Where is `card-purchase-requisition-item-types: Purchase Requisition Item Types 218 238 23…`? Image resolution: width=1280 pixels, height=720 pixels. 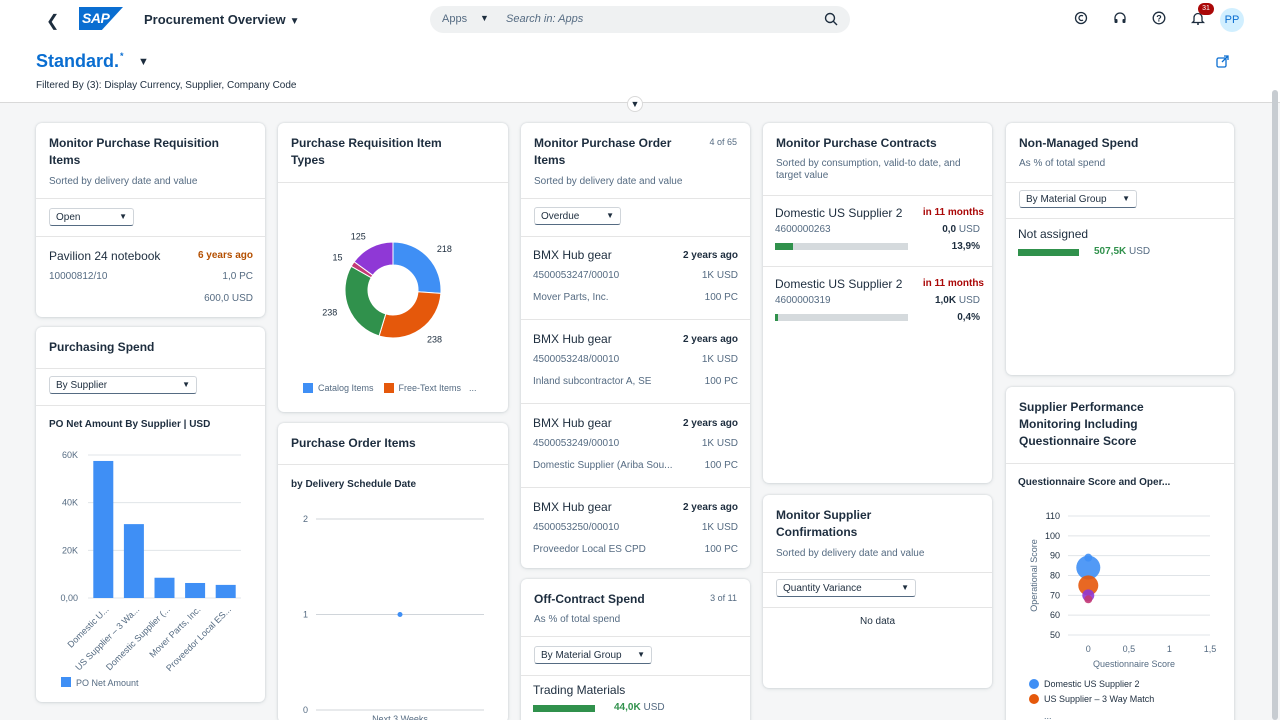 card-purchase-requisition-item-types: Purchase Requisition Item Types 218 238 23… is located at coordinates (393, 267).